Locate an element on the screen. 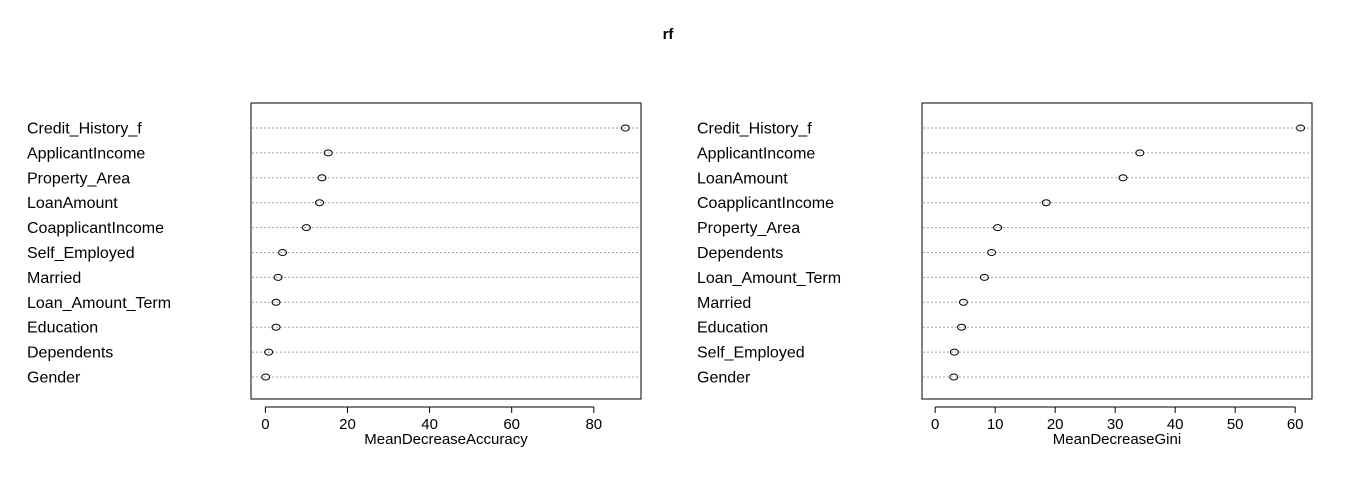 Image resolution: width=1350 pixels, height=491 pixels. gini-category-label: Education is located at coordinates (732, 328).